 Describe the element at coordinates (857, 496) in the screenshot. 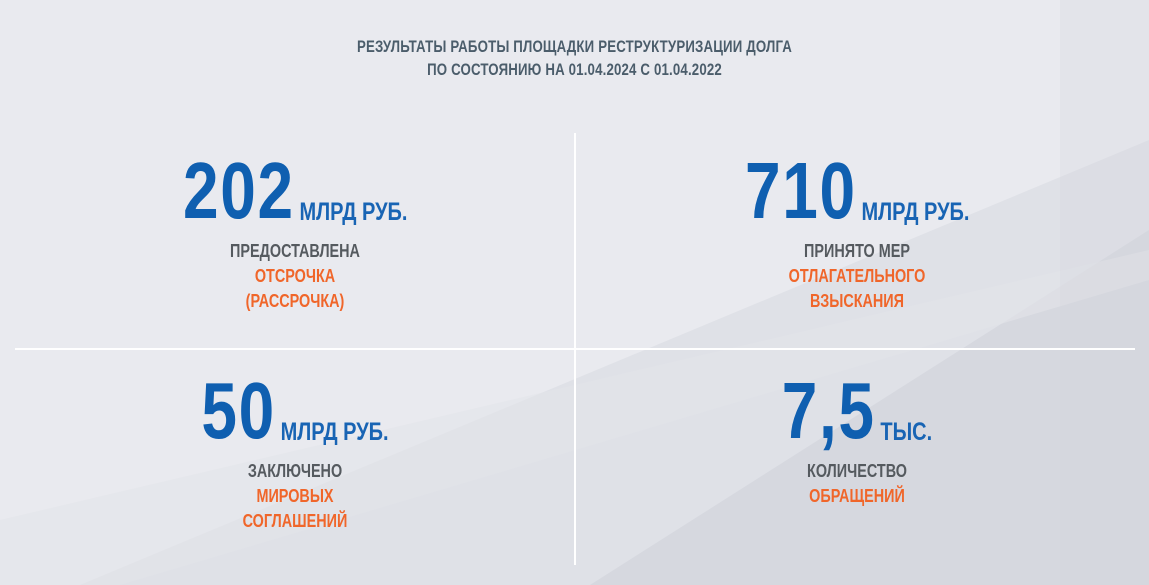

I see `stat-label-orange-1: ОБРАЩЕНИЙ` at that location.